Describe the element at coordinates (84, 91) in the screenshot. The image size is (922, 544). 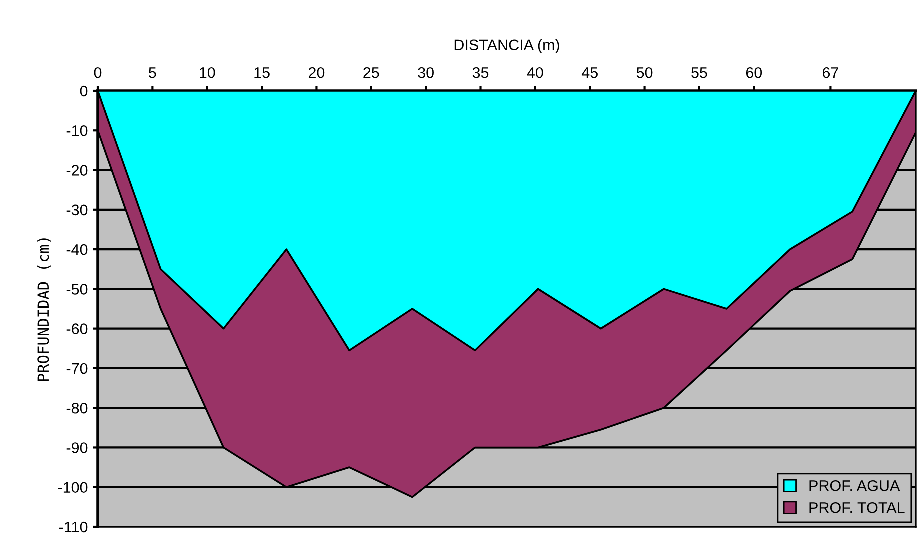
I see `y-tick-label: 0` at that location.